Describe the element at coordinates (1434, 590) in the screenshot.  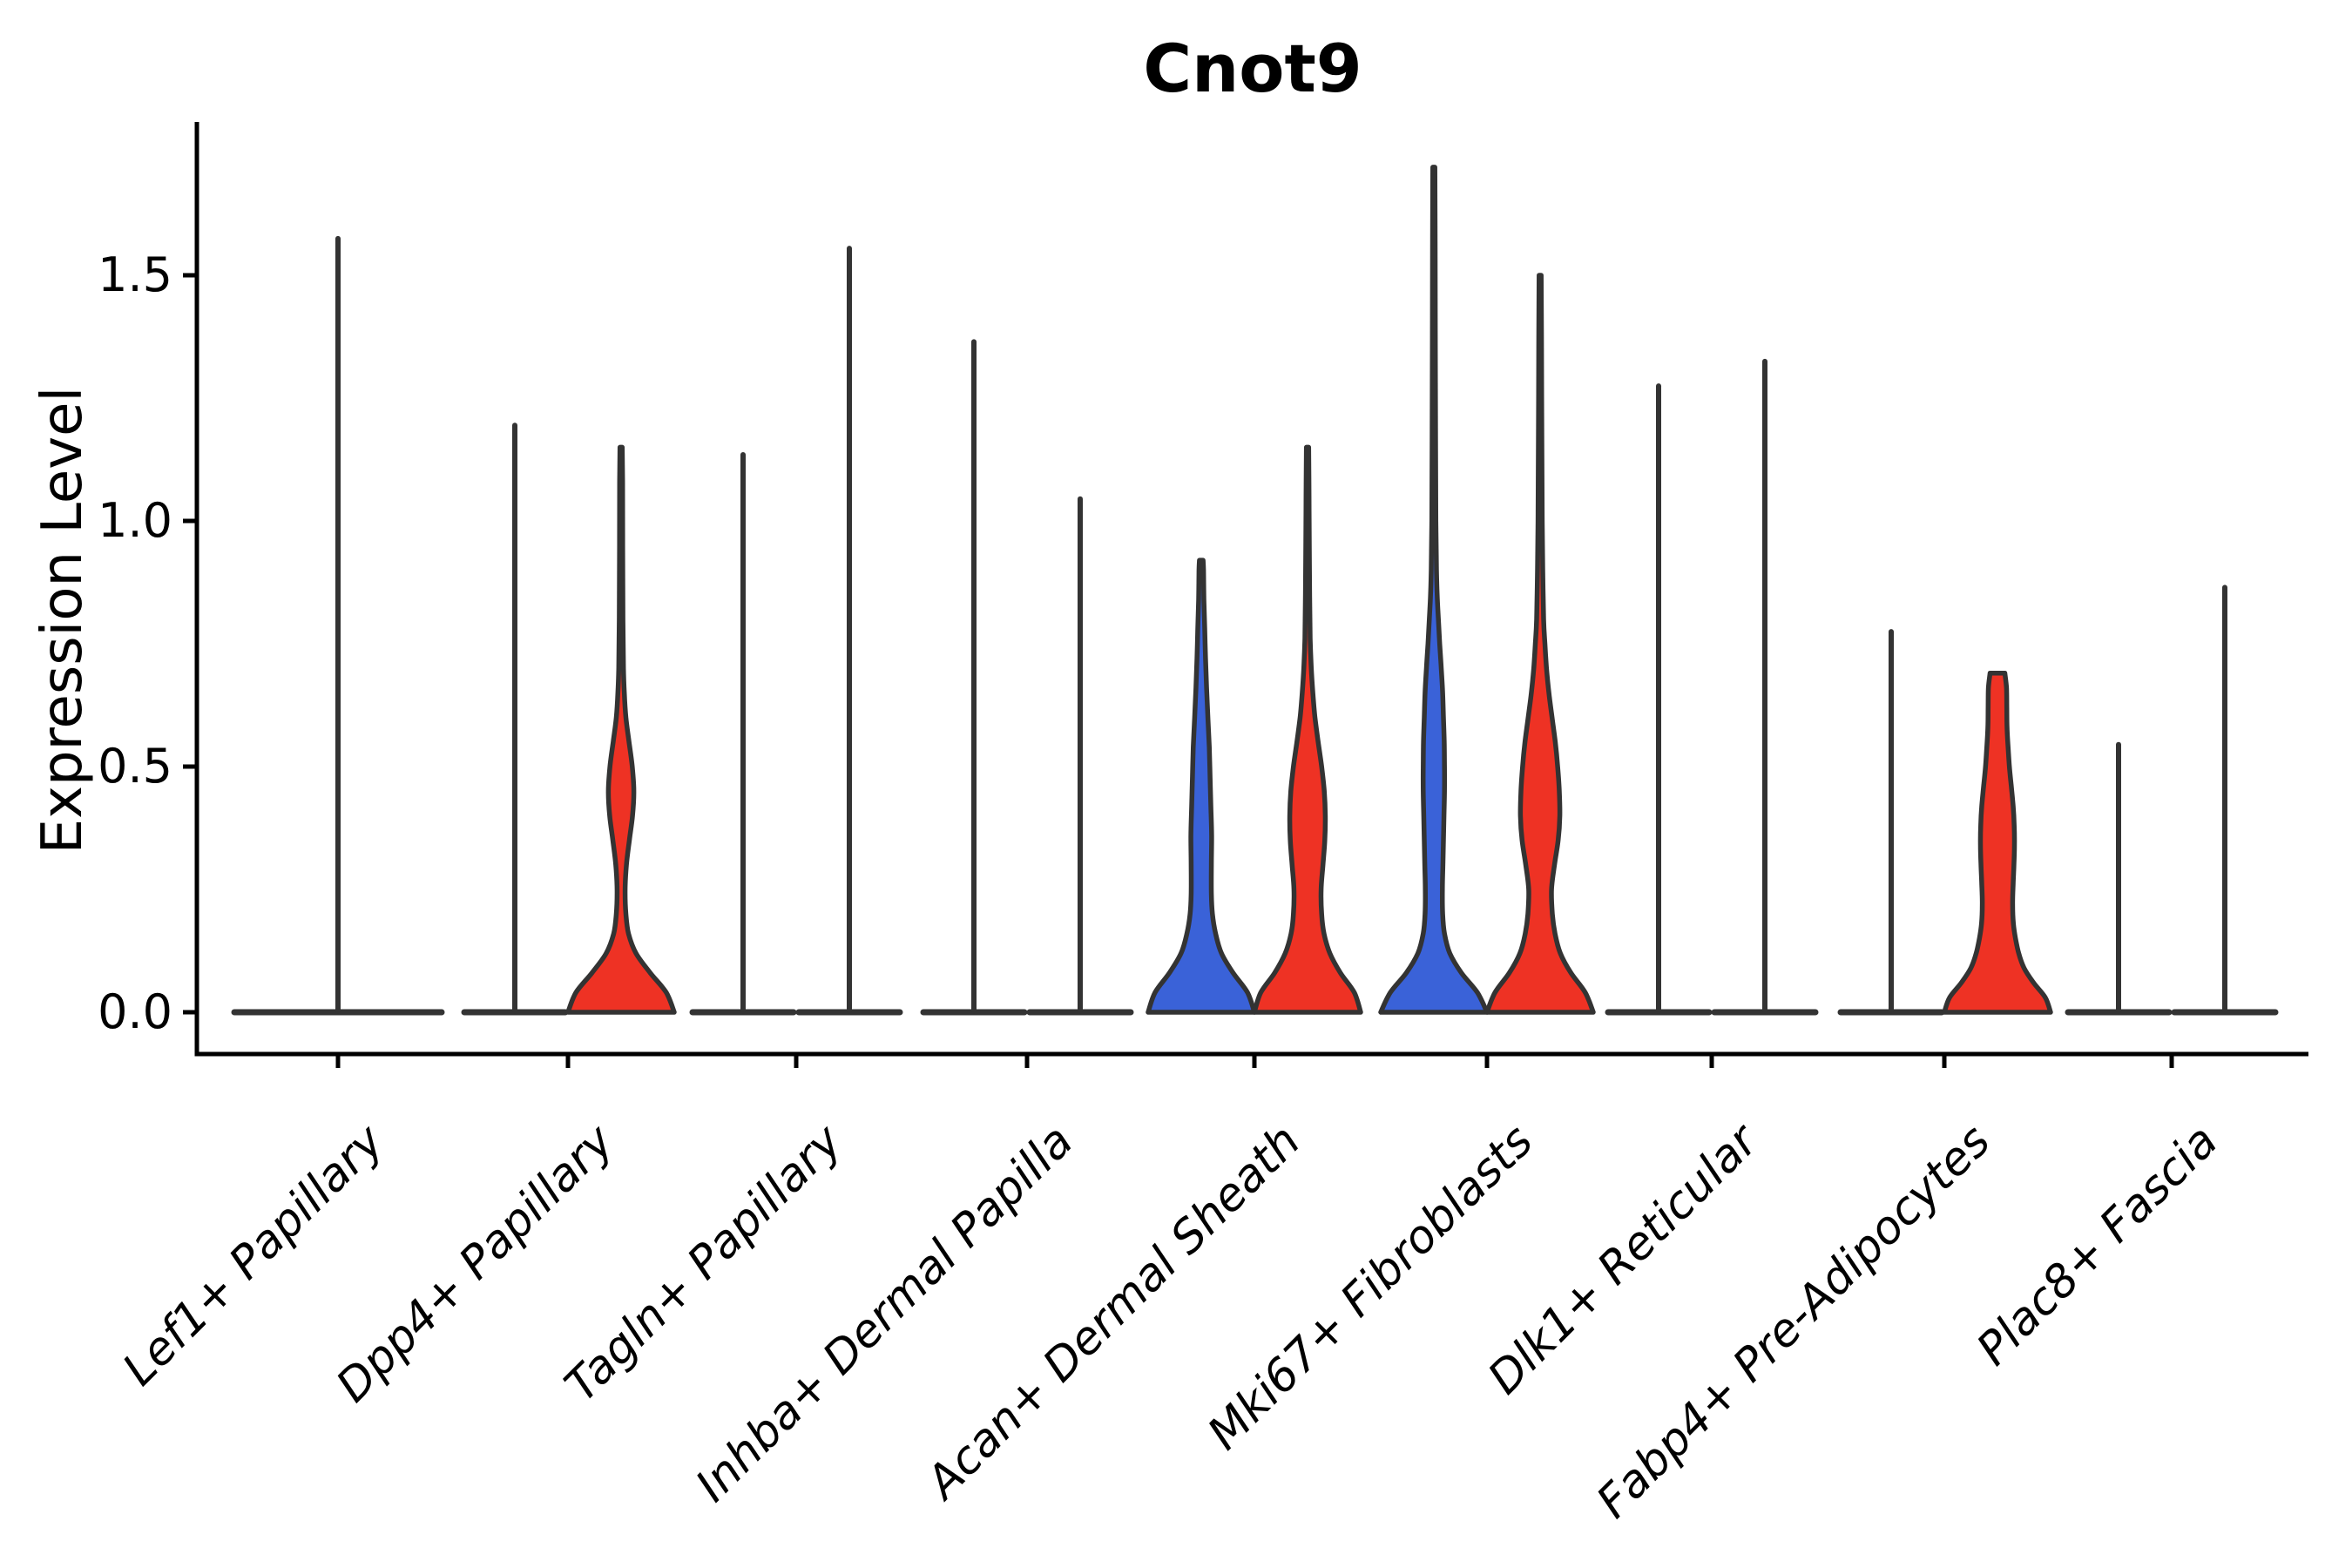
I see `violin-mki67-fibroblasts-left` at that location.